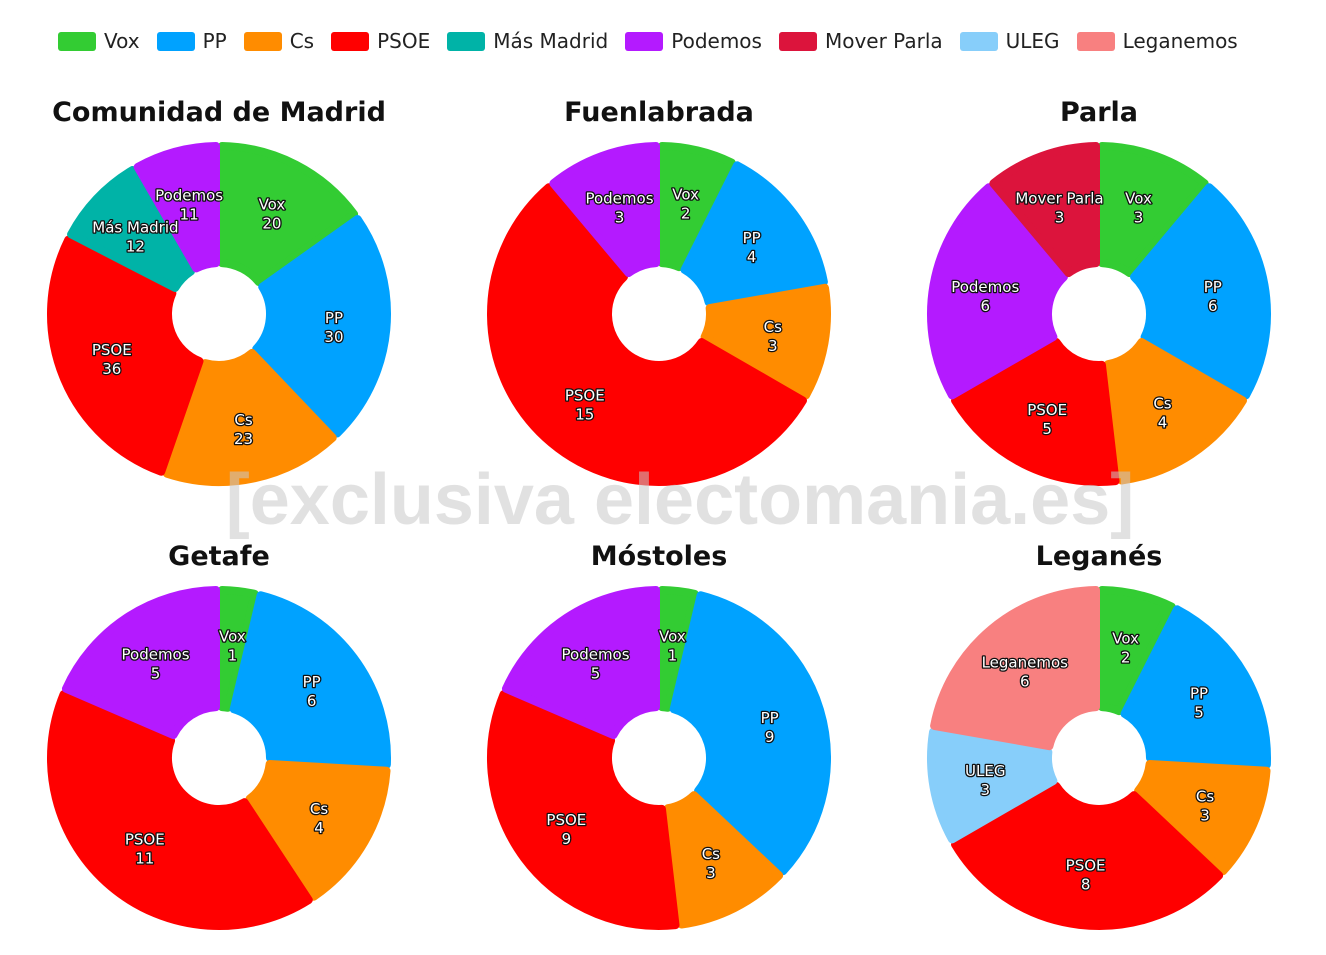 The width and height of the screenshot is (1326, 955). Describe the element at coordinates (1139, 217) in the screenshot. I see `slice-value-vox: 3` at that location.